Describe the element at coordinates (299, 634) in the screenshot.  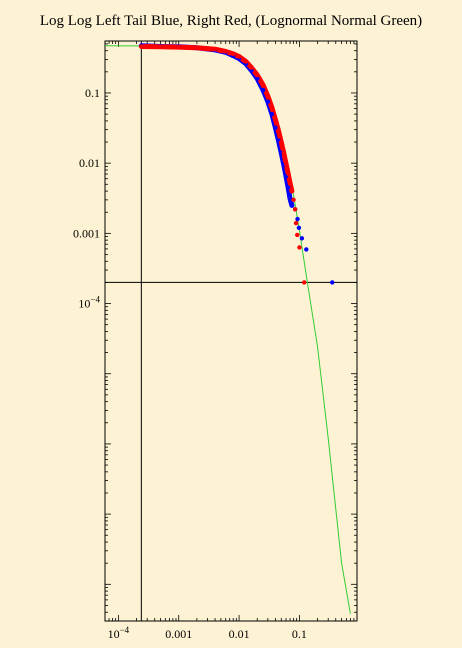
I see `x-tick-label: 0.1` at that location.